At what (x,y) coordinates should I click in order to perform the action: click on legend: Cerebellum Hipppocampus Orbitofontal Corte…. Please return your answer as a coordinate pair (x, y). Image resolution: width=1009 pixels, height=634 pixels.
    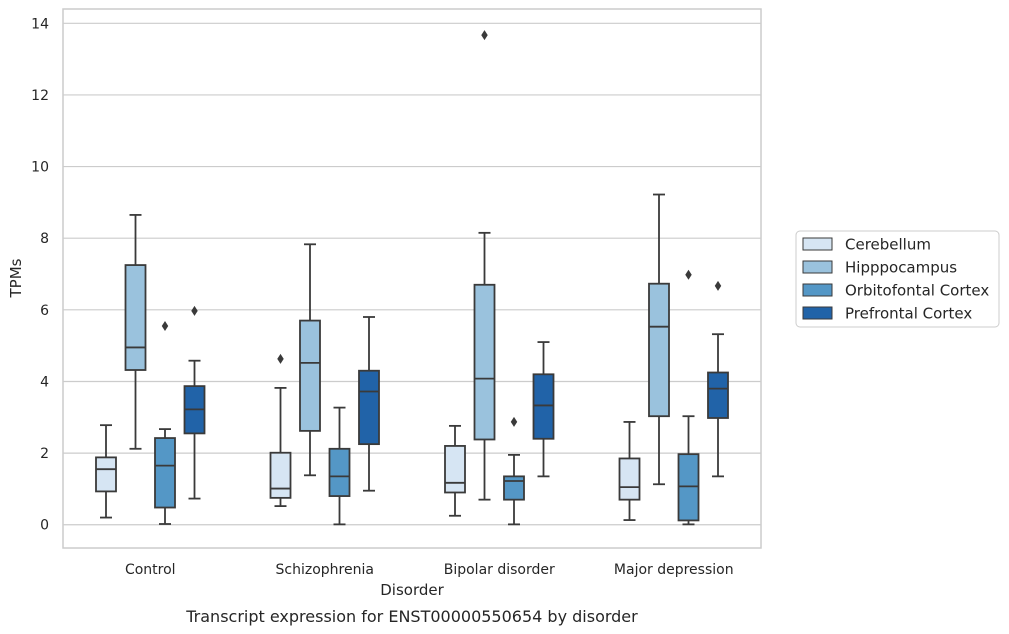
    Looking at the image, I should click on (897, 279).